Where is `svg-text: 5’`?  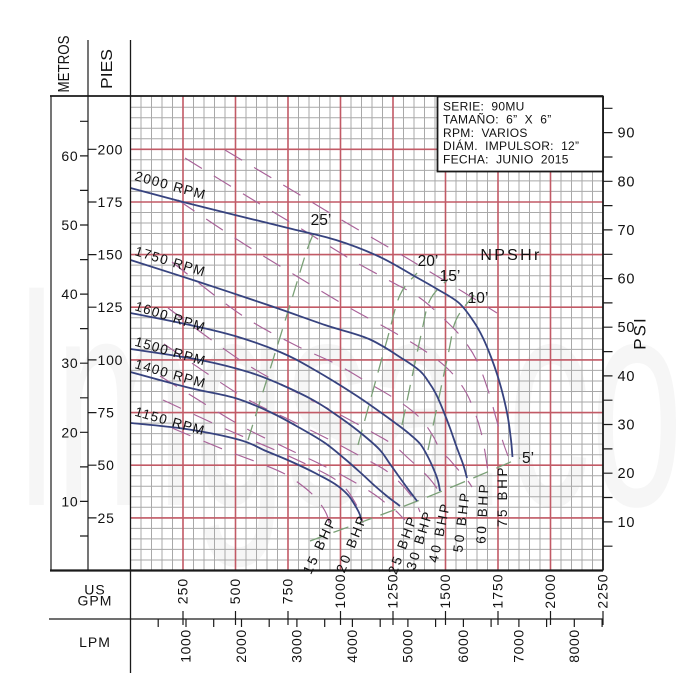
svg-text: 5’ is located at coordinates (528, 458).